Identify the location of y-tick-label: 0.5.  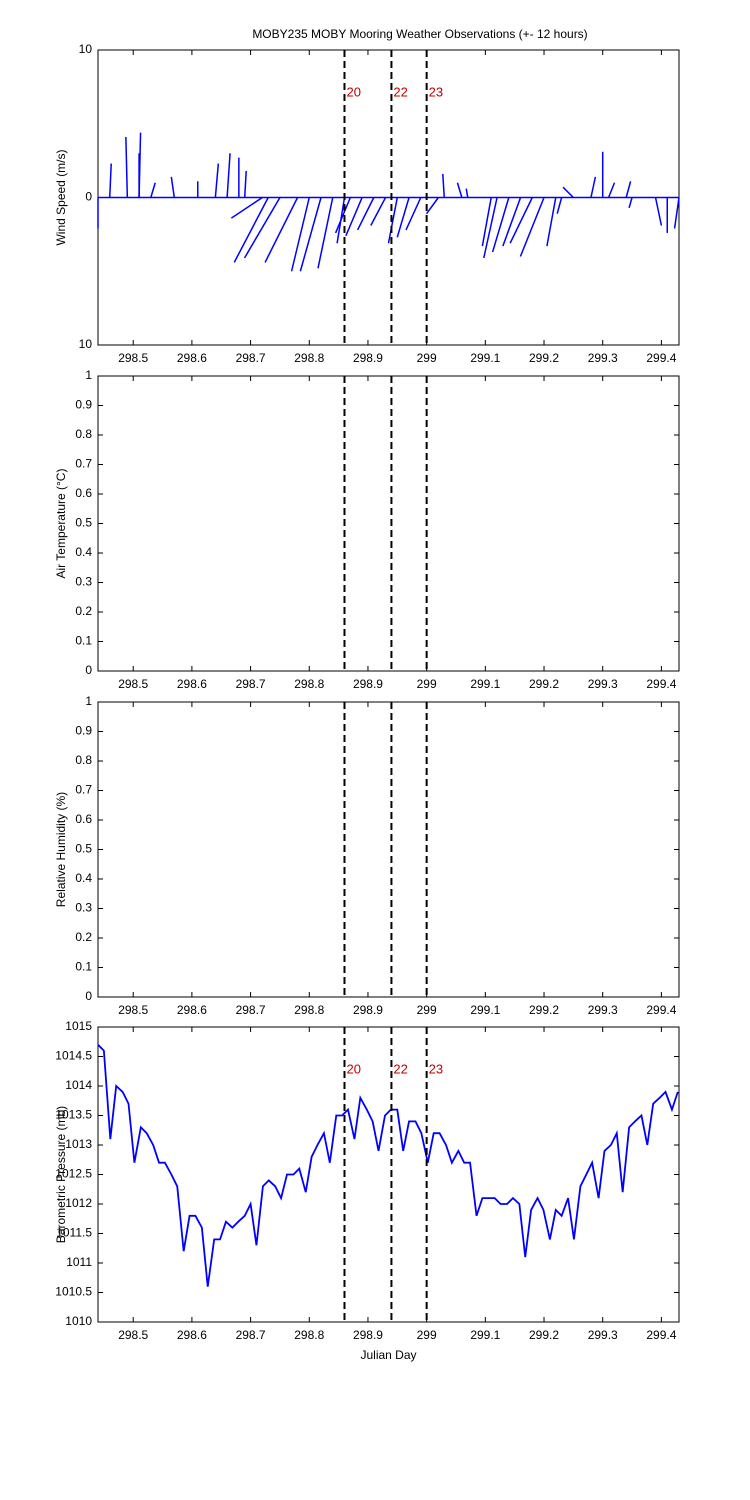
(83, 849).